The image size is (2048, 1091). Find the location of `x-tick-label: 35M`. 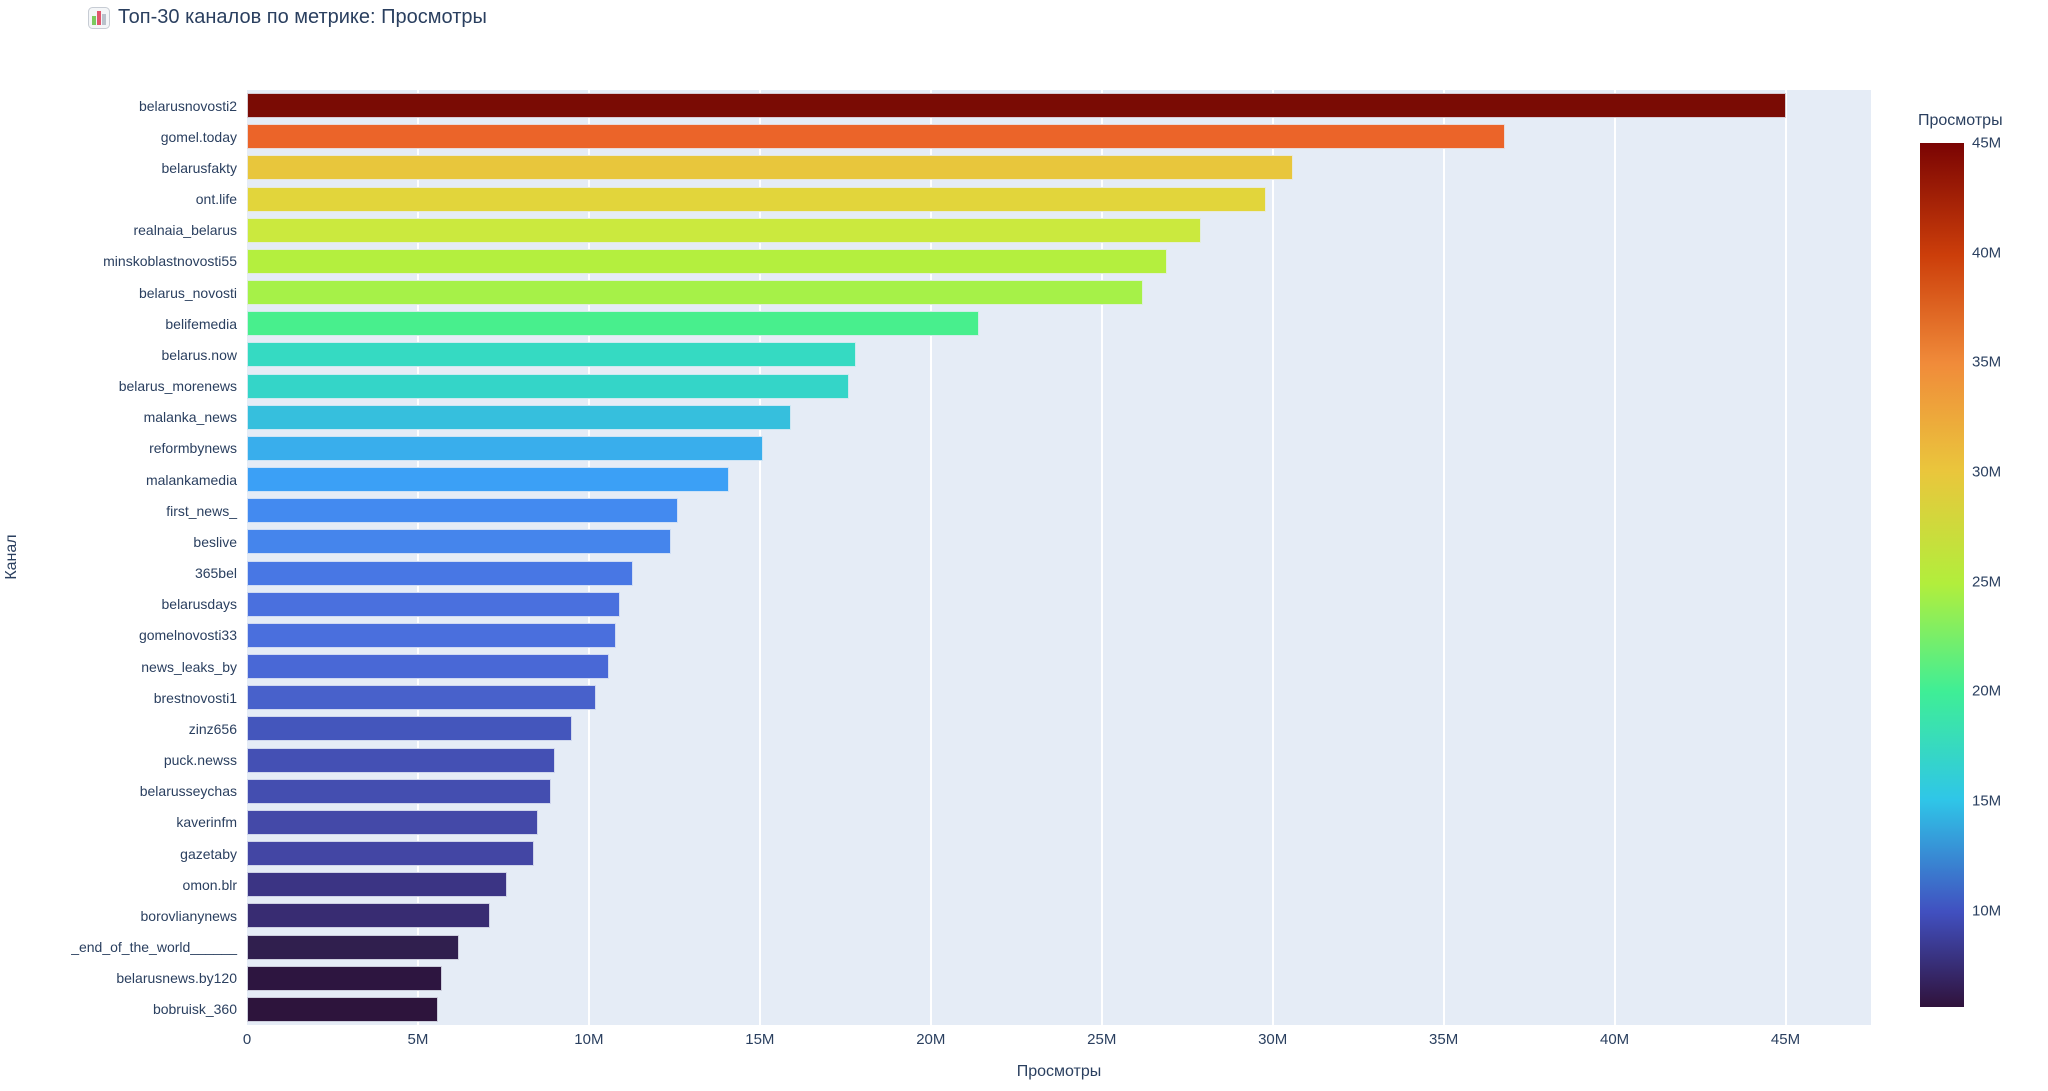

x-tick-label: 35M is located at coordinates (1444, 1039).